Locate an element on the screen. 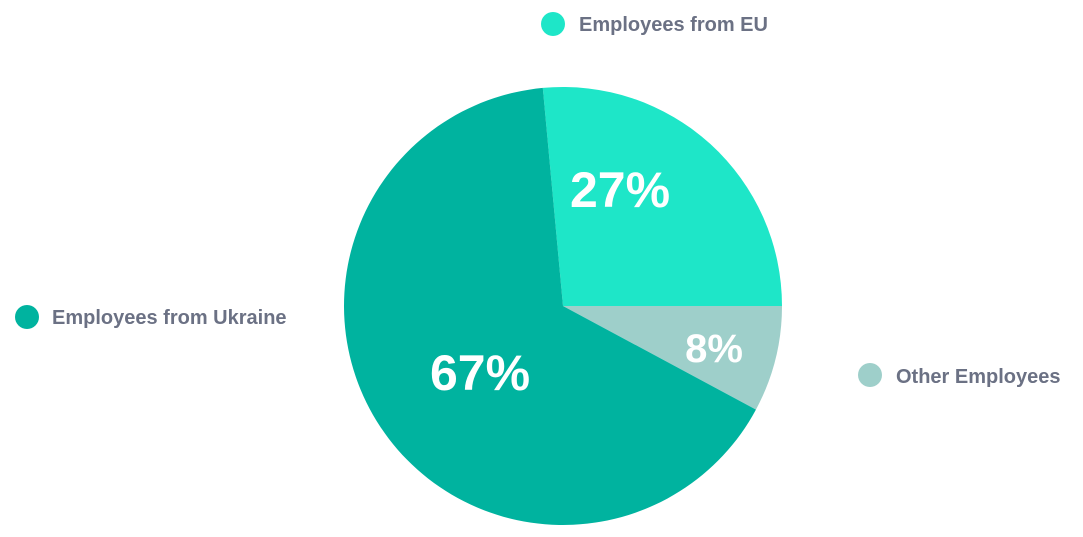 The width and height of the screenshot is (1083, 537). legend-swatch-eu is located at coordinates (553, 24).